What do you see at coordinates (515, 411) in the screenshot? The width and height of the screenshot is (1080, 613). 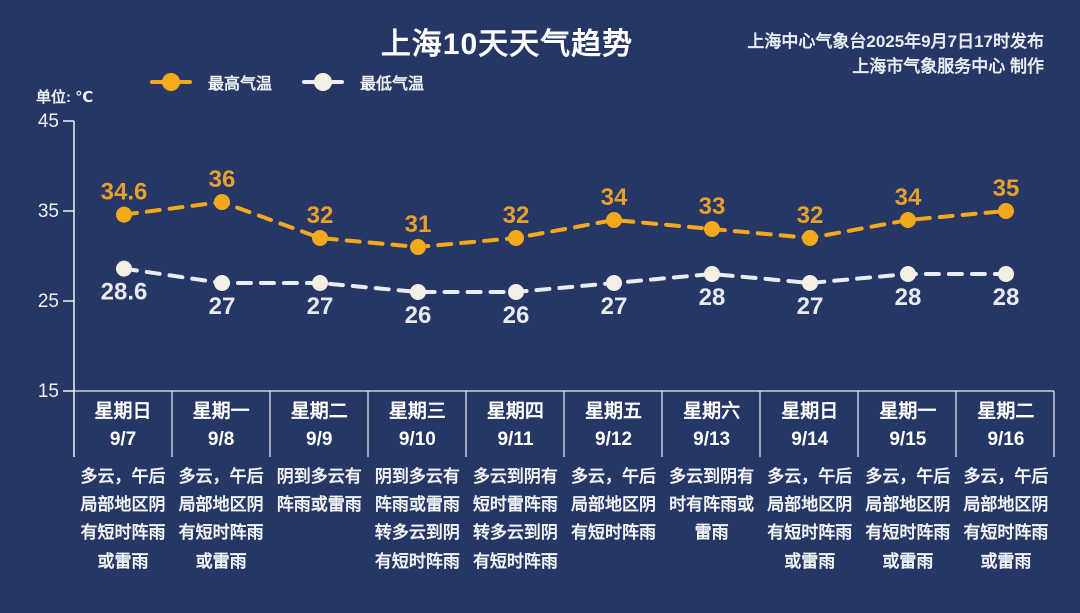 I see `weekday-label: 星期四` at bounding box center [515, 411].